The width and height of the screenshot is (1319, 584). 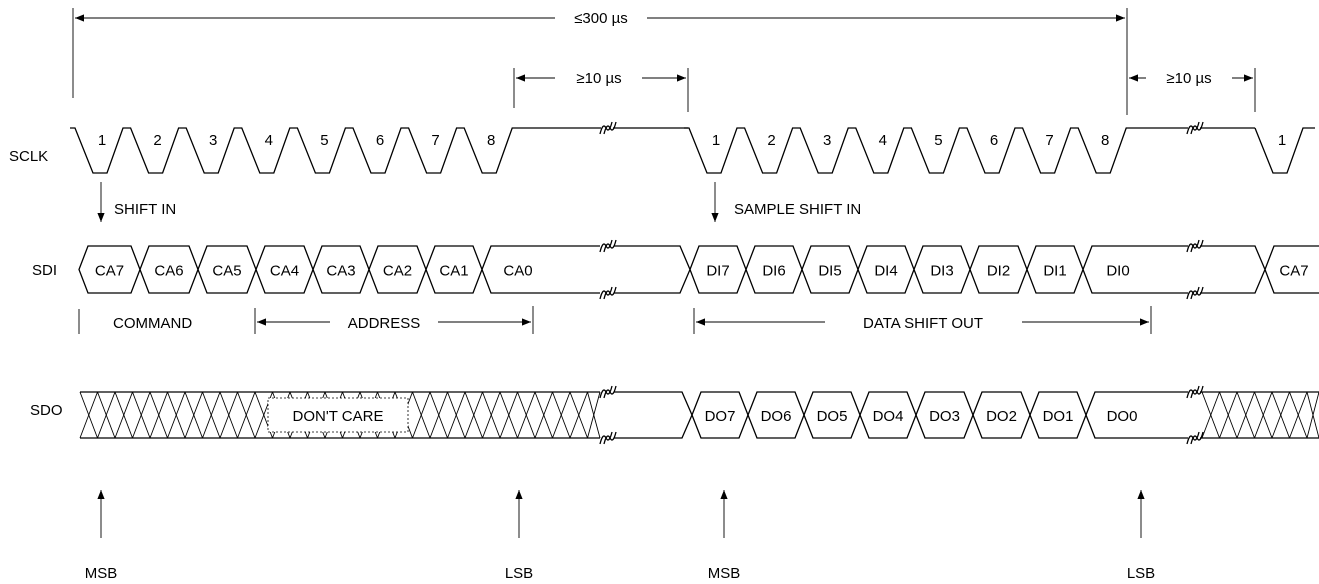 I want to click on sdi-data-cell: DI1, so click(x=1055, y=269).